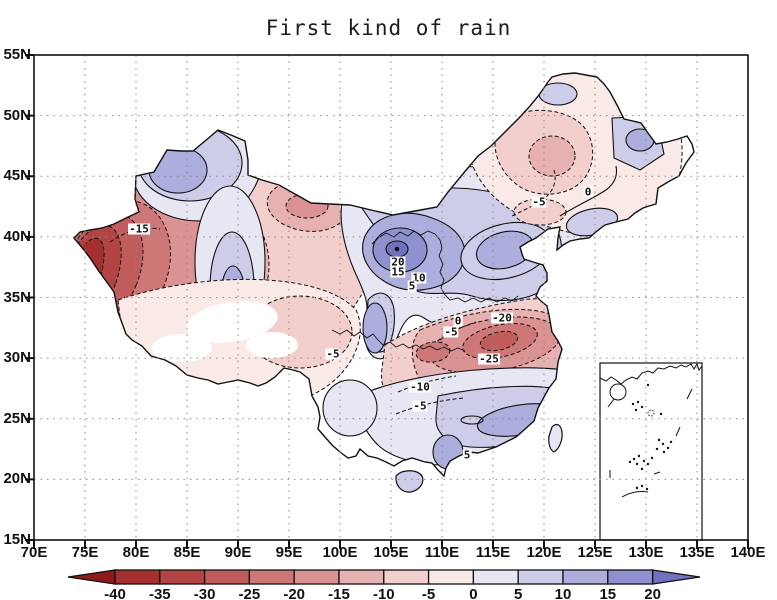 The width and height of the screenshot is (777, 600). What do you see at coordinates (563, 593) in the screenshot?
I see `colorbar-tick-label: 10` at bounding box center [563, 593].